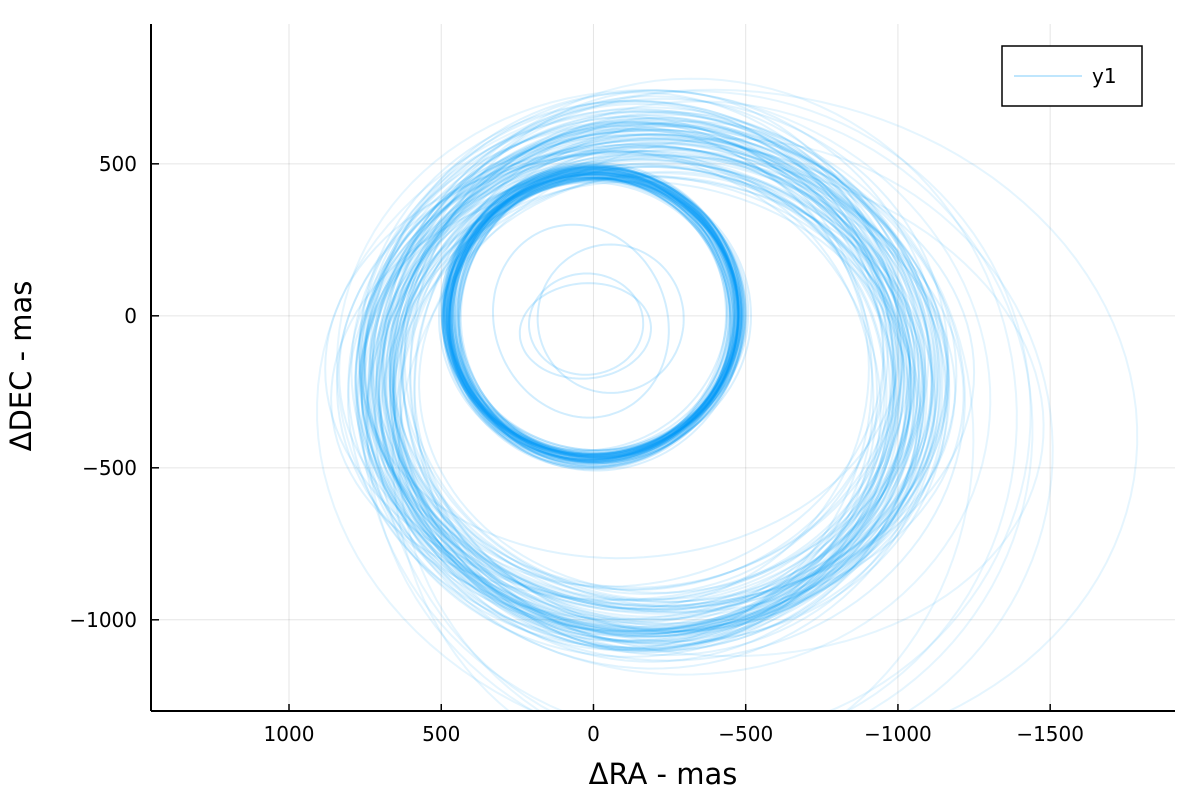 The height and width of the screenshot is (800, 1200). Describe the element at coordinates (663, 774) in the screenshot. I see `x-axis-title: ΔRA - mas` at that location.